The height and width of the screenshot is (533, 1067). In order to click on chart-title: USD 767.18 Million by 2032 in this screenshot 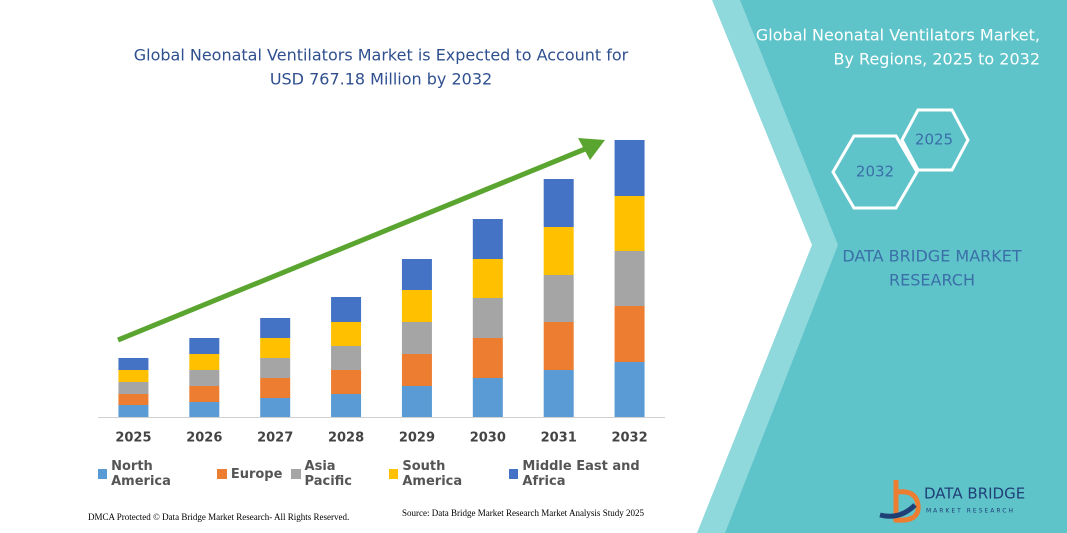, I will do `click(381, 79)`.